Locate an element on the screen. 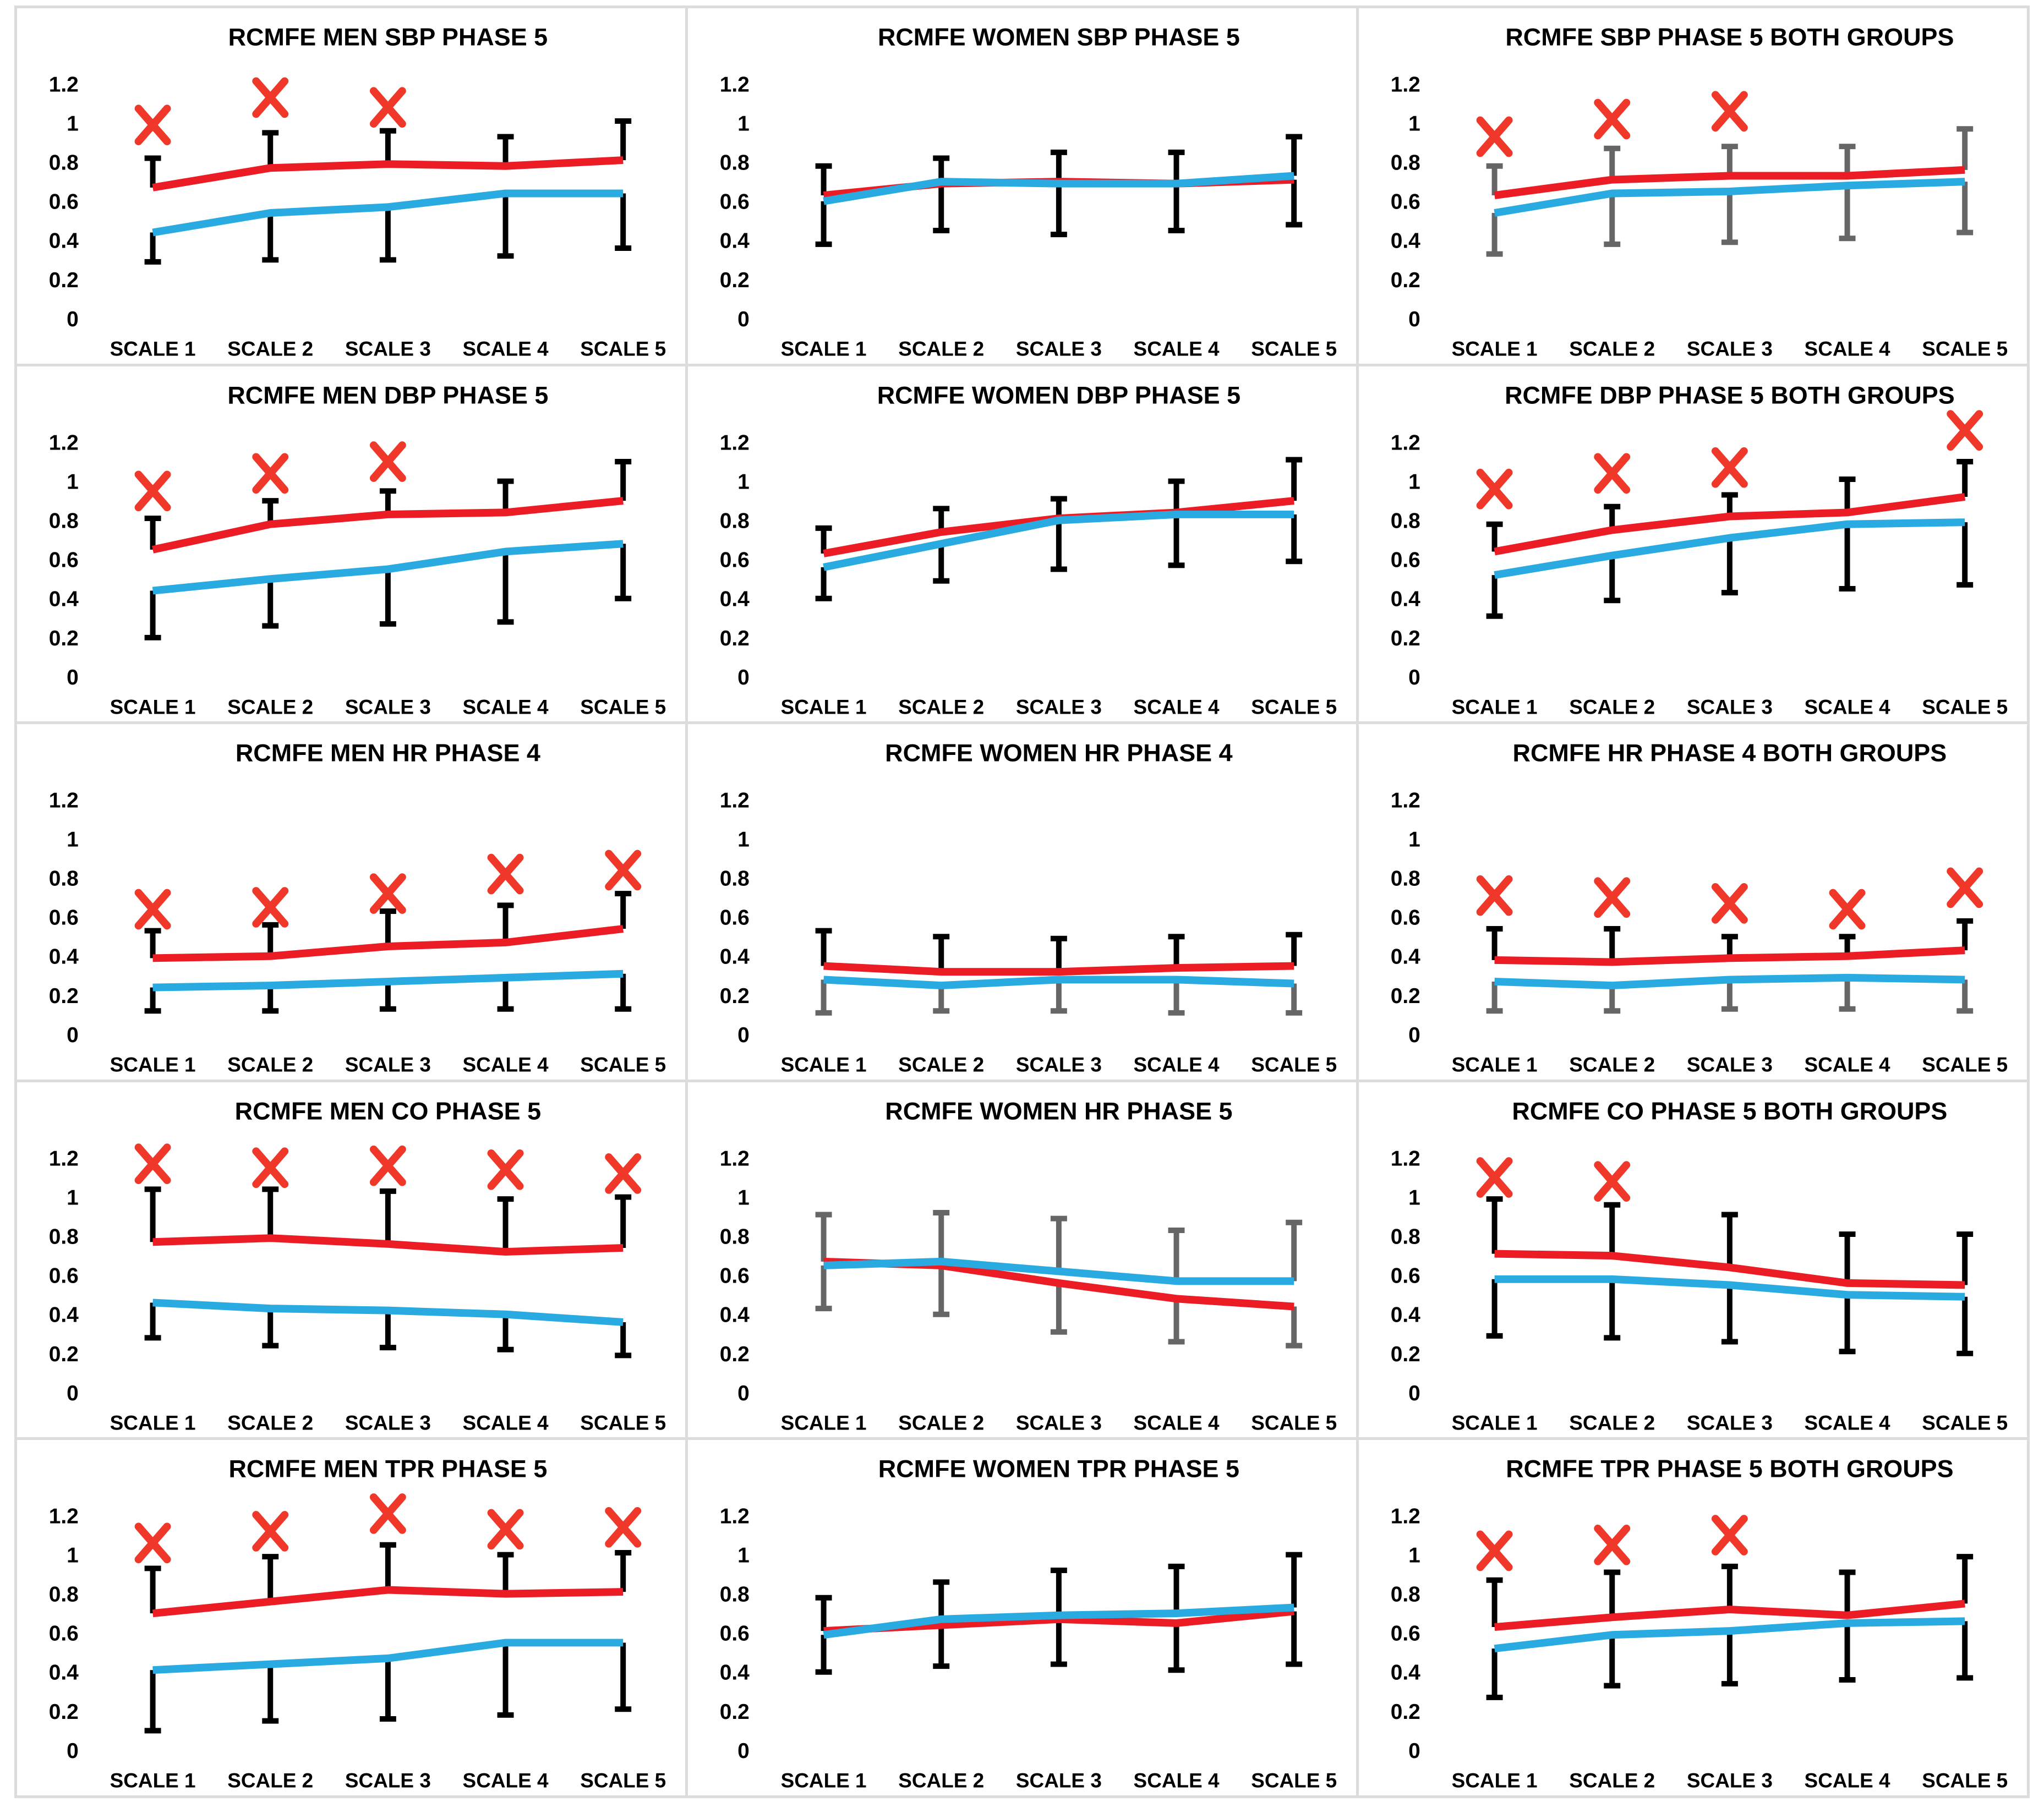  chart-title: RCMFE CO PHASE 5 BOTH GROUPS is located at coordinates (1730, 1111).